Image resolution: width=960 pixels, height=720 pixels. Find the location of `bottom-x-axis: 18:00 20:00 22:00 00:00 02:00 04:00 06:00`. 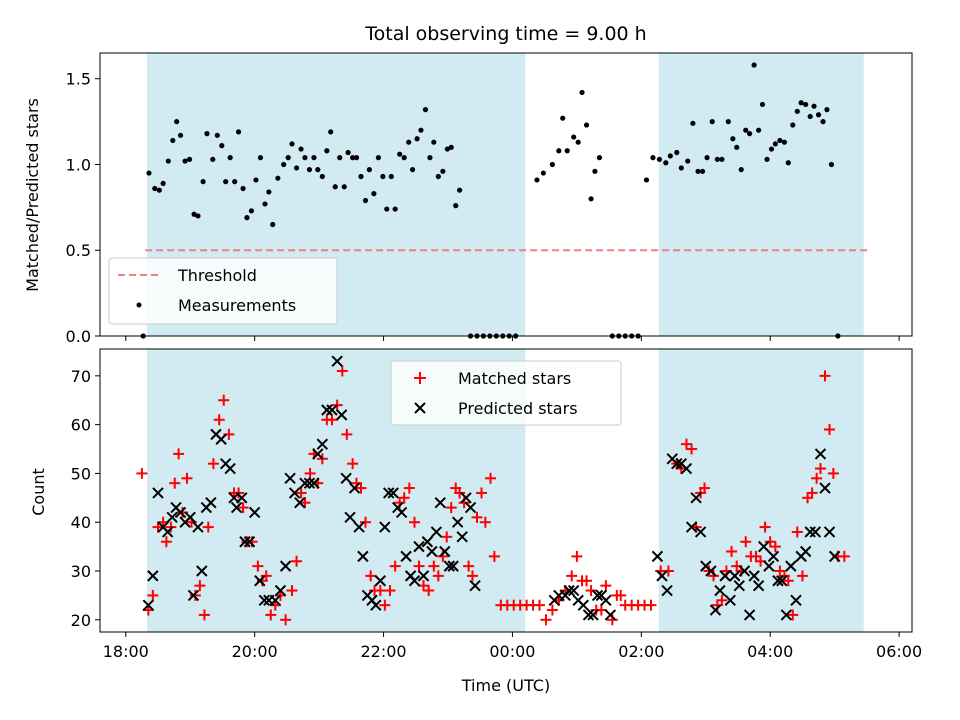

bottom-x-axis: 18:00 20:00 22:00 00:00 02:00 04:00 06:00 is located at coordinates (512, 646).